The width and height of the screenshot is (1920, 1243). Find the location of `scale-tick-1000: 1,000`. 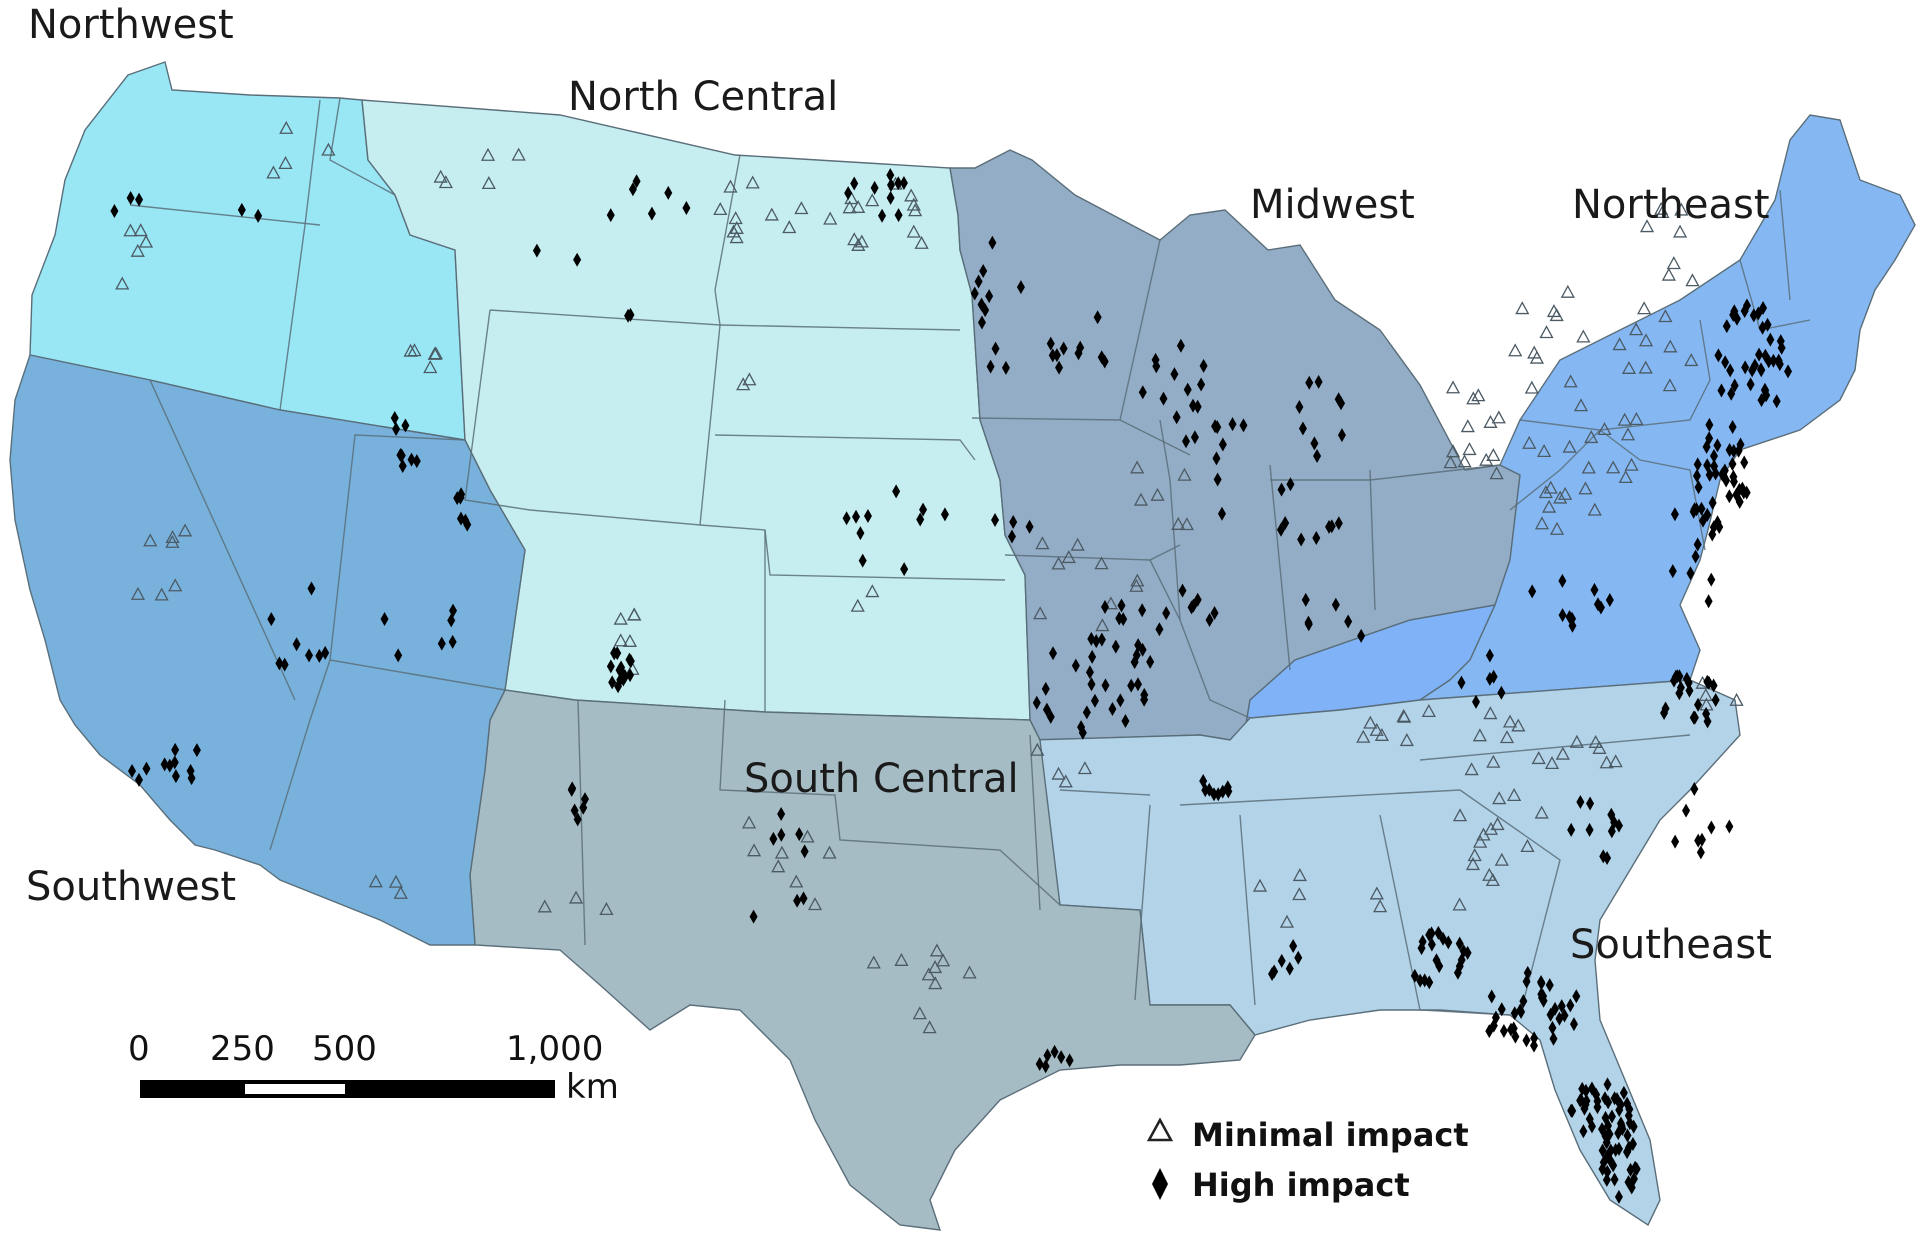

scale-tick-1000: 1,000 is located at coordinates (554, 1049).